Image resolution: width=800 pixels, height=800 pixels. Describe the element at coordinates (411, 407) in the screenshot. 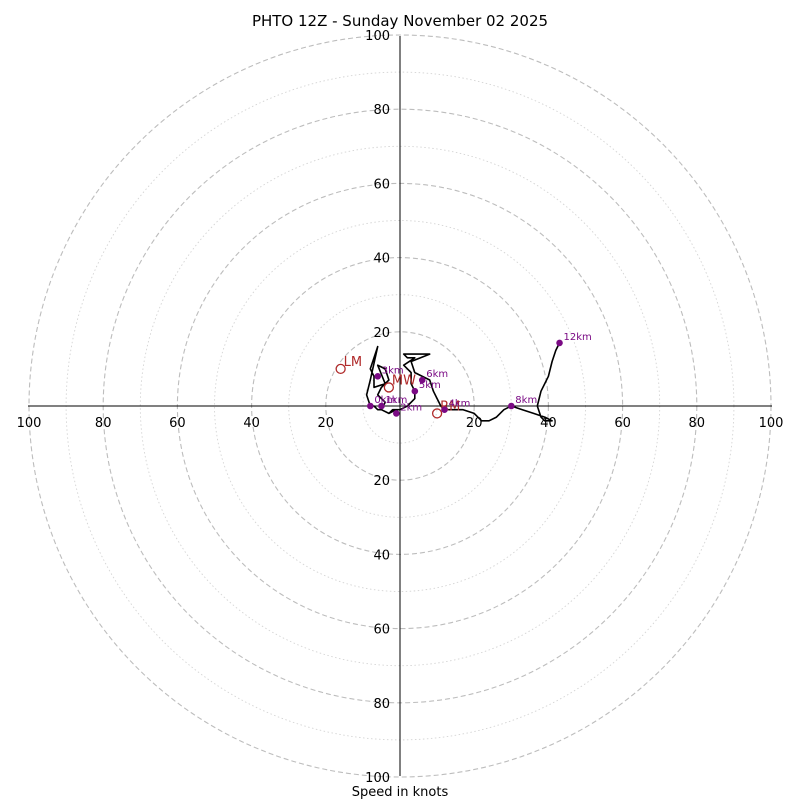

I see `height-label-2km: 2km` at that location.